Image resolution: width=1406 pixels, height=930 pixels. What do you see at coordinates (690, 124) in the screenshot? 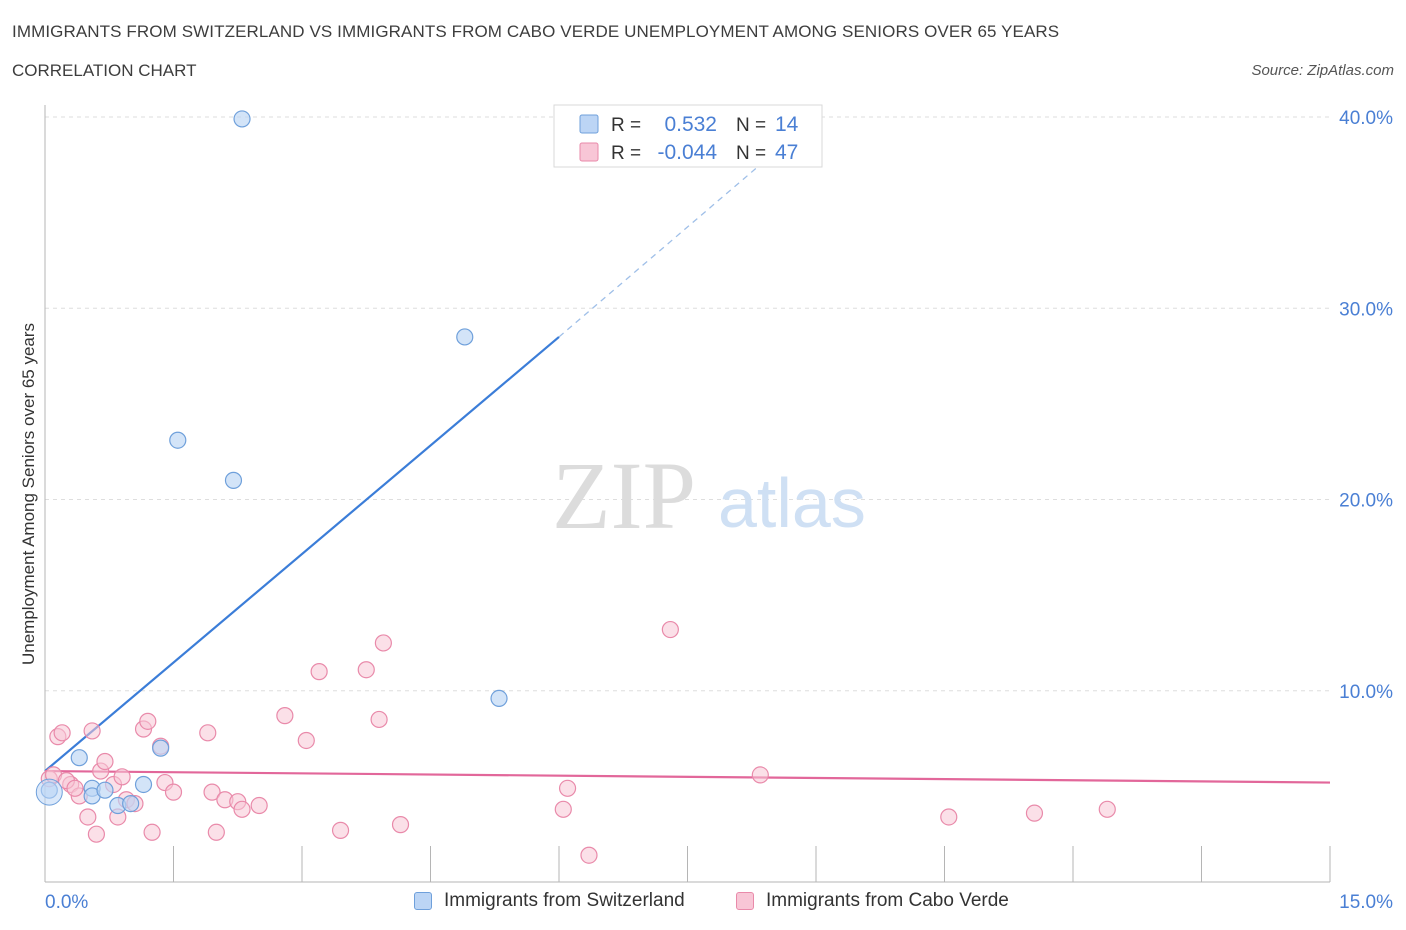
I see `stats-r-value: 0.532` at bounding box center [690, 124].